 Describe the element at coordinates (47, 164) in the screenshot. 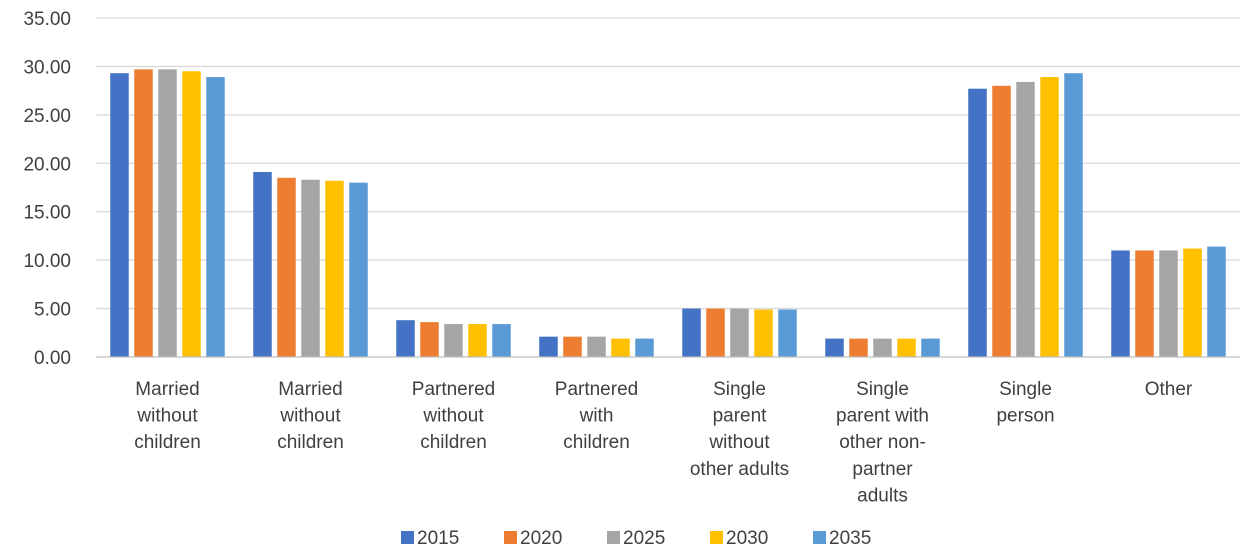

I see `y-tick-label: 20.00` at that location.